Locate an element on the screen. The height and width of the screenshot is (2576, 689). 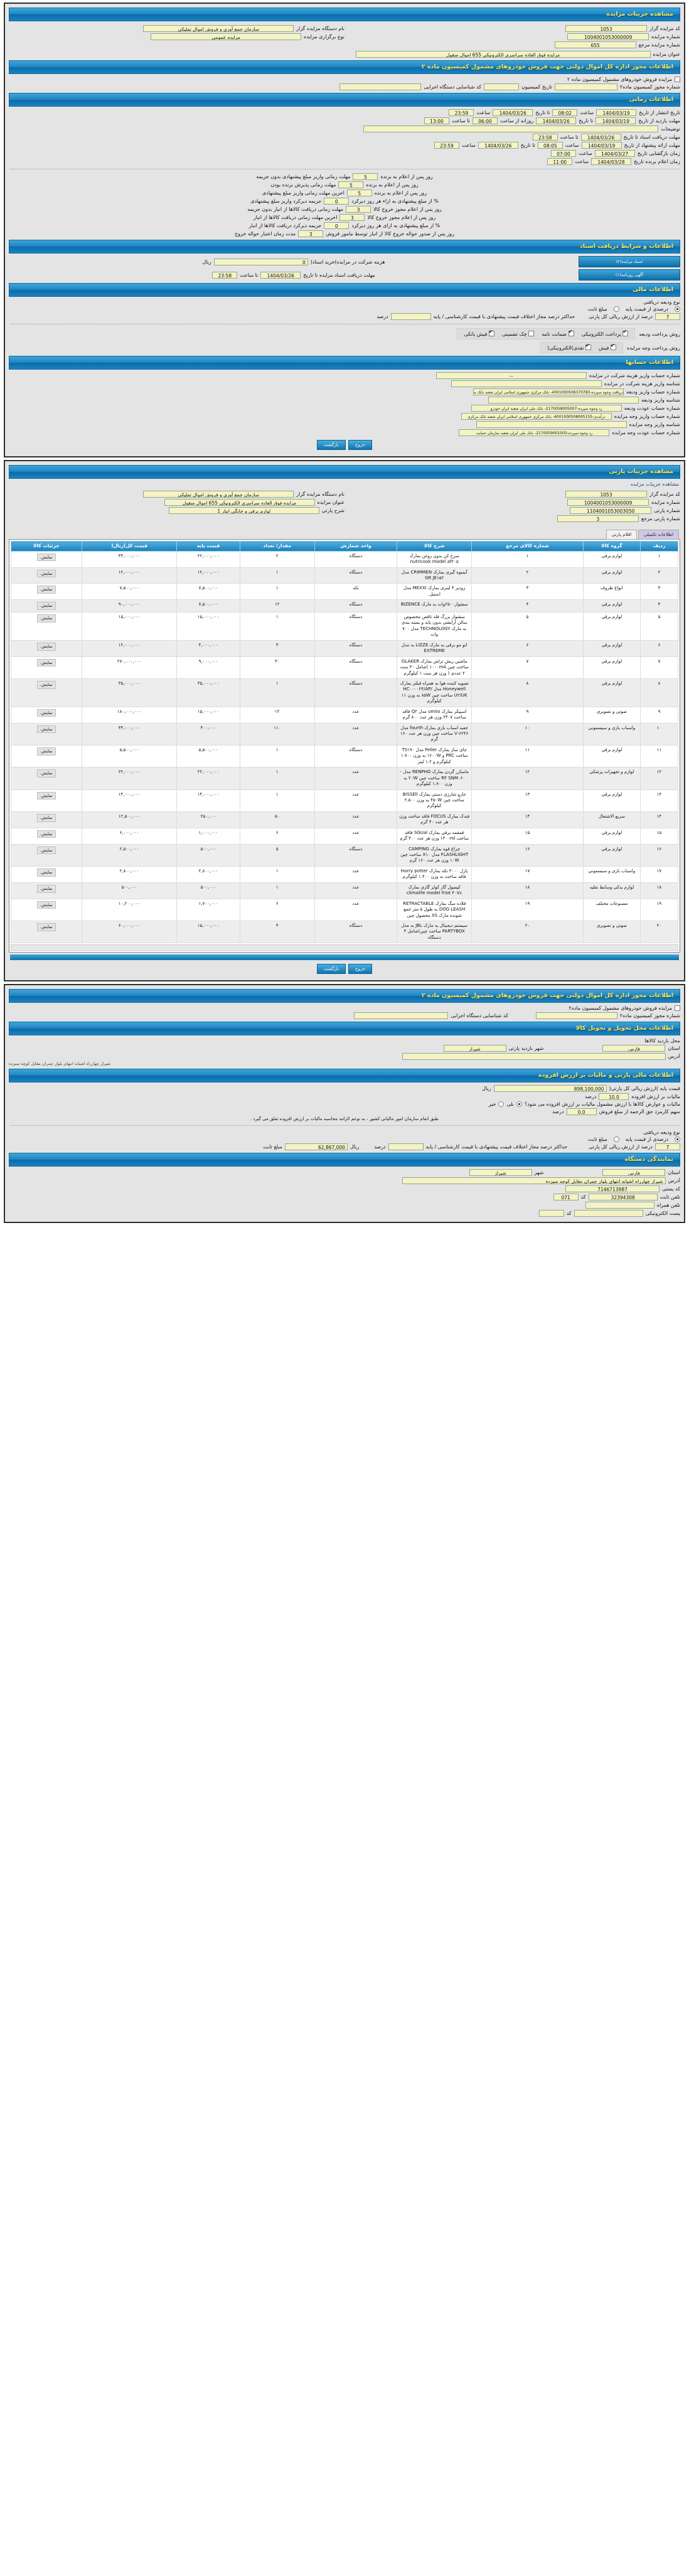
sell-percent-field: 0.0 is located at coordinates (581, 1112).